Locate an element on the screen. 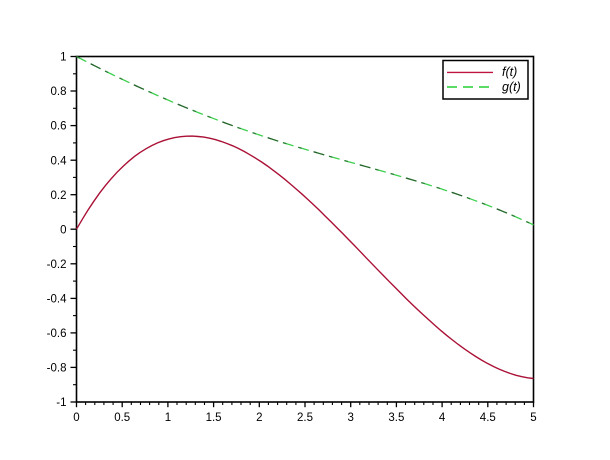 This screenshot has height=460, width=610. svg-text: -0.6 is located at coordinates (57, 334).